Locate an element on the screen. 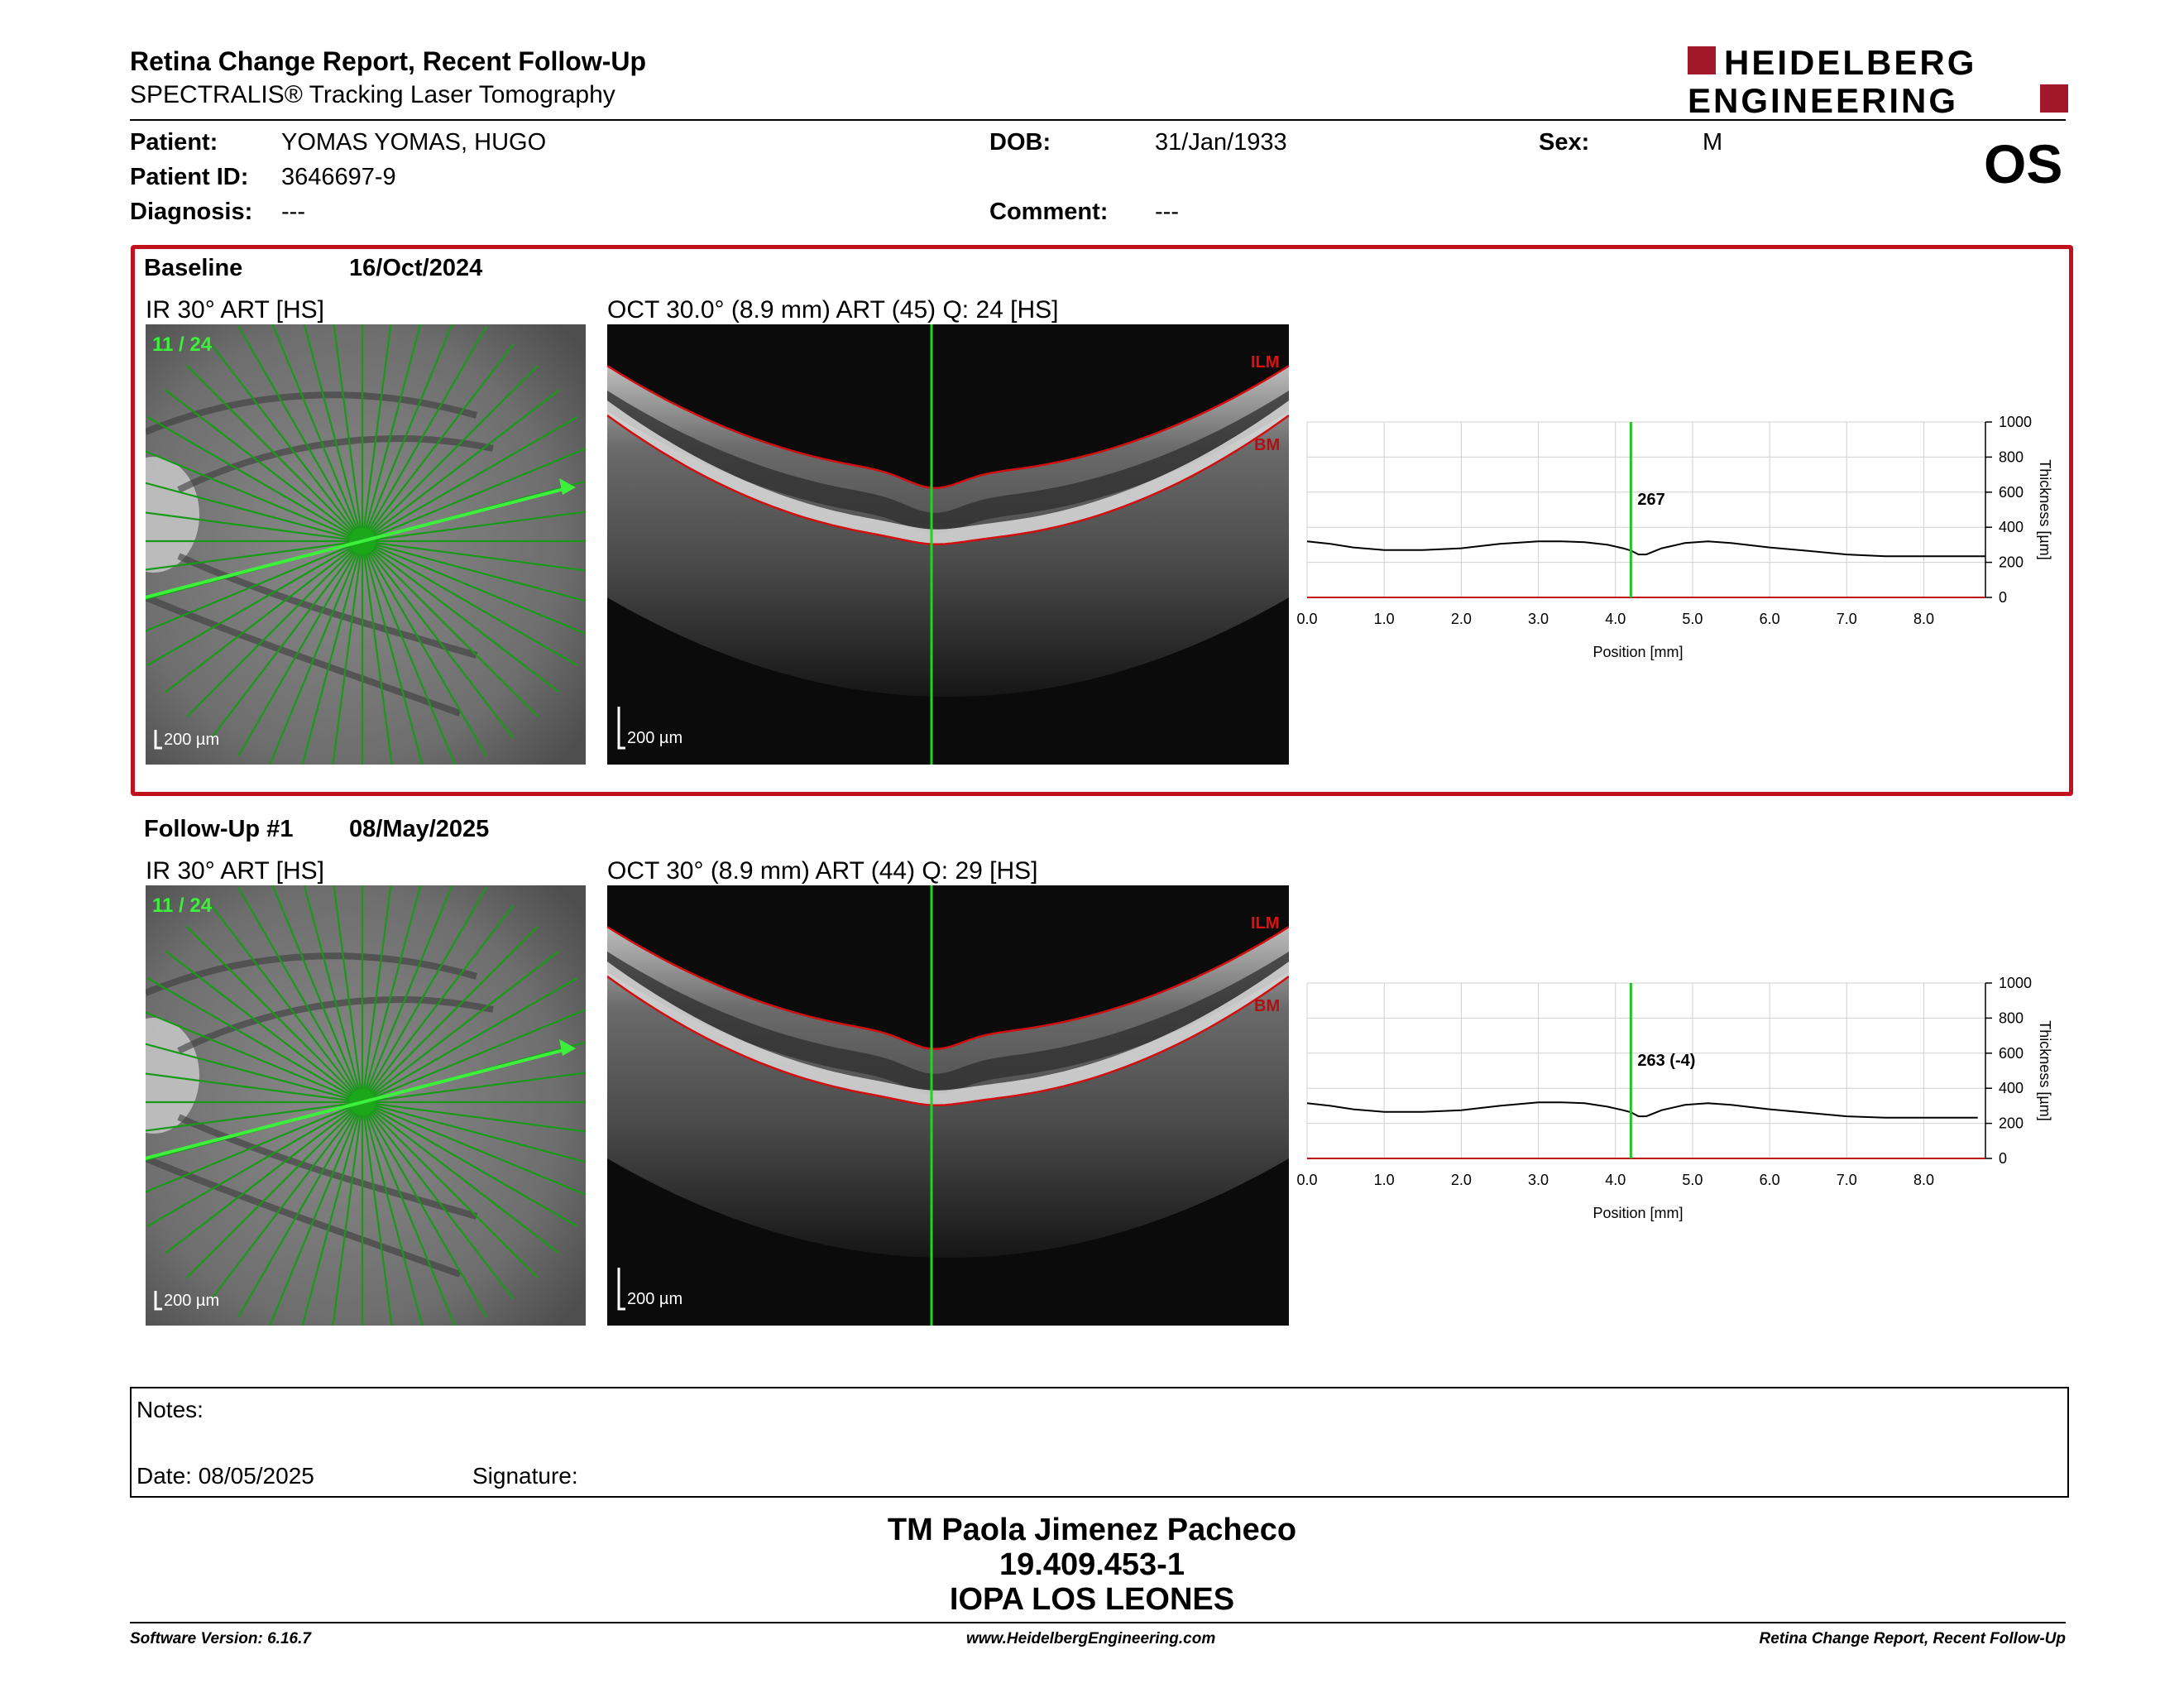  baseline-x-tick-label: 4.0 is located at coordinates (1615, 619).